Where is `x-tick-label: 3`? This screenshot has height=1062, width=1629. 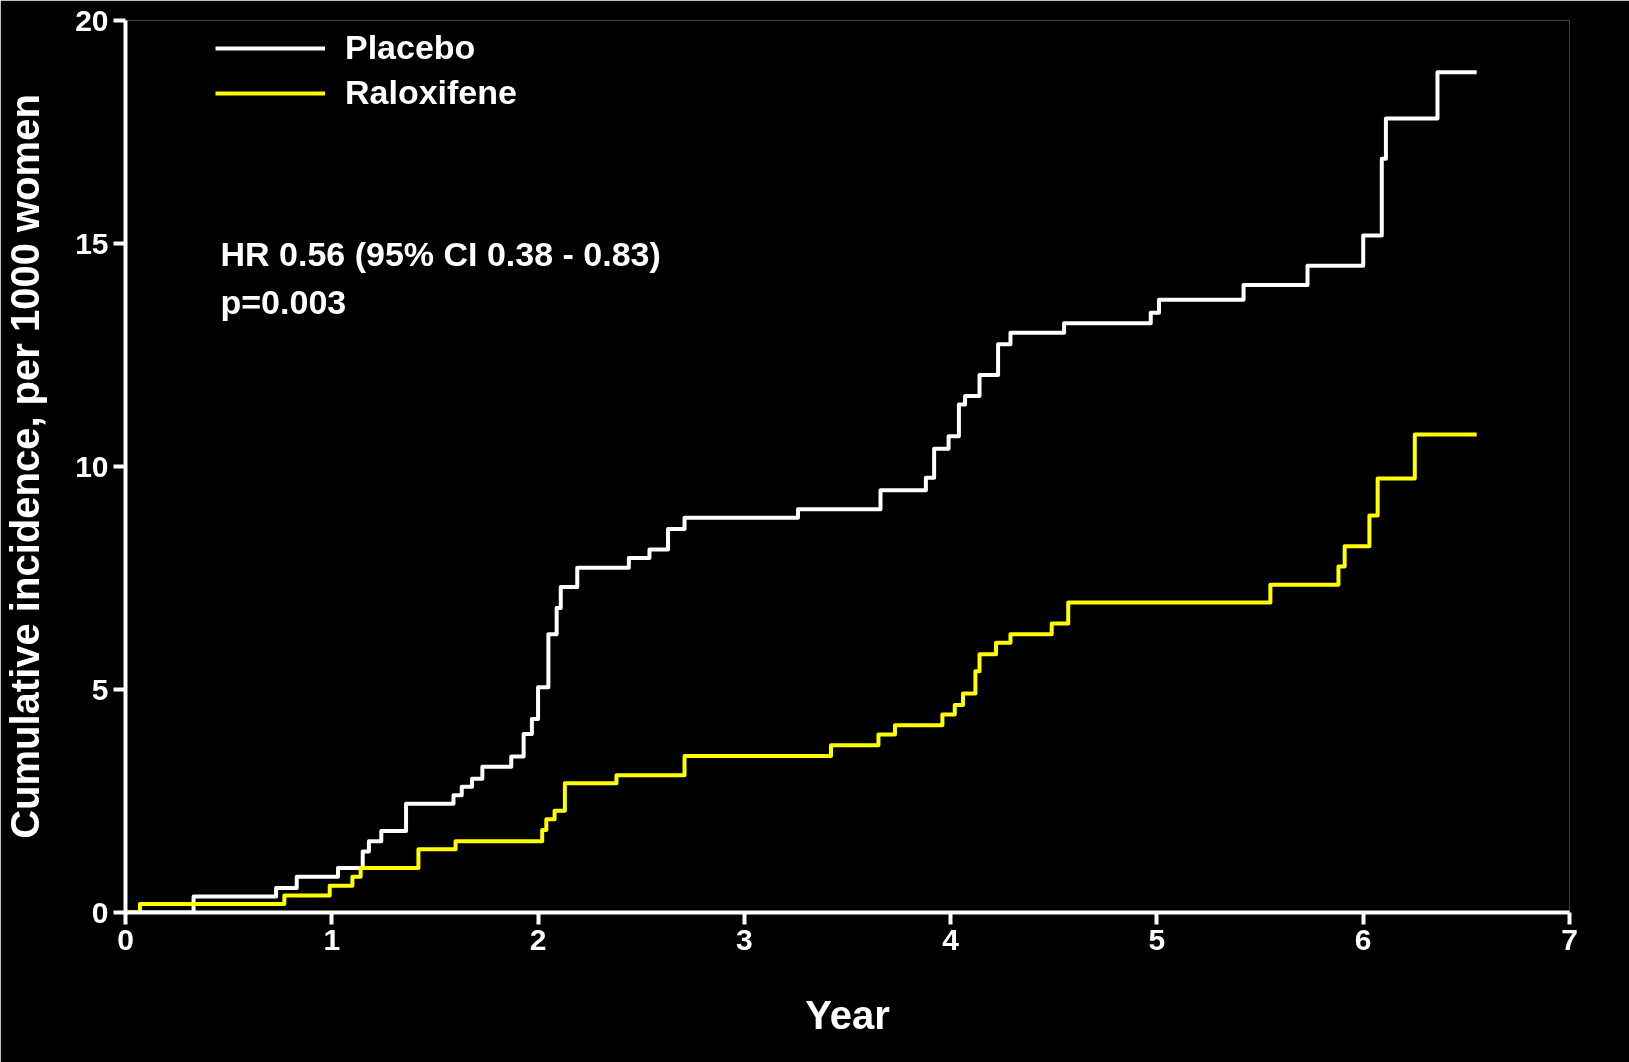 x-tick-label: 3 is located at coordinates (744, 939).